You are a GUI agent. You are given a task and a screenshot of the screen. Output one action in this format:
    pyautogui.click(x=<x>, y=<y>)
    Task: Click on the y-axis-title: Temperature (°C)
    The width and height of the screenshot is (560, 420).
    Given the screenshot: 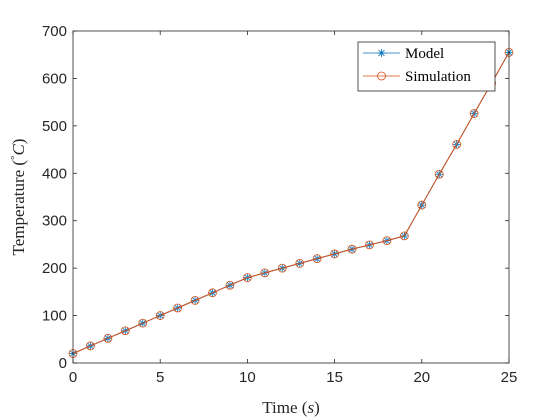 What is the action you would take?
    pyautogui.click(x=18, y=197)
    